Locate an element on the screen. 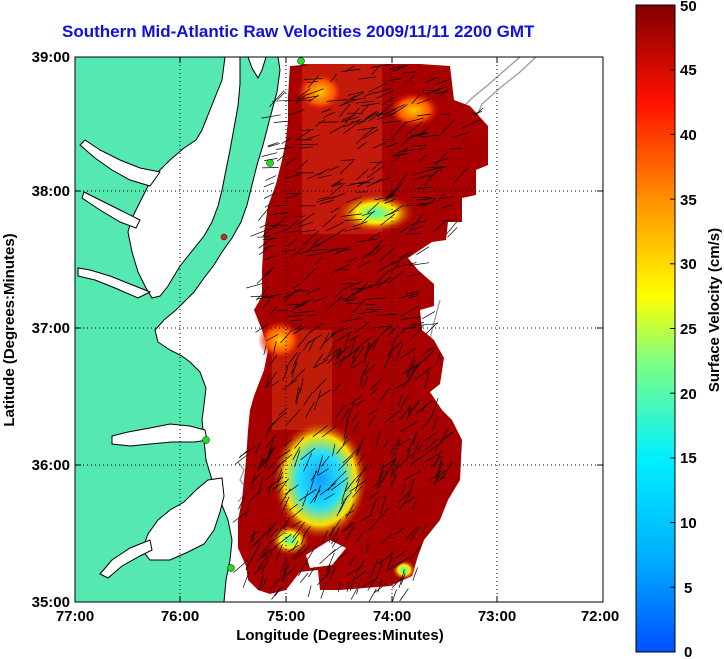 Image resolution: width=724 pixels, height=659 pixels. y-tick-label: 39:00 is located at coordinates (51, 57).